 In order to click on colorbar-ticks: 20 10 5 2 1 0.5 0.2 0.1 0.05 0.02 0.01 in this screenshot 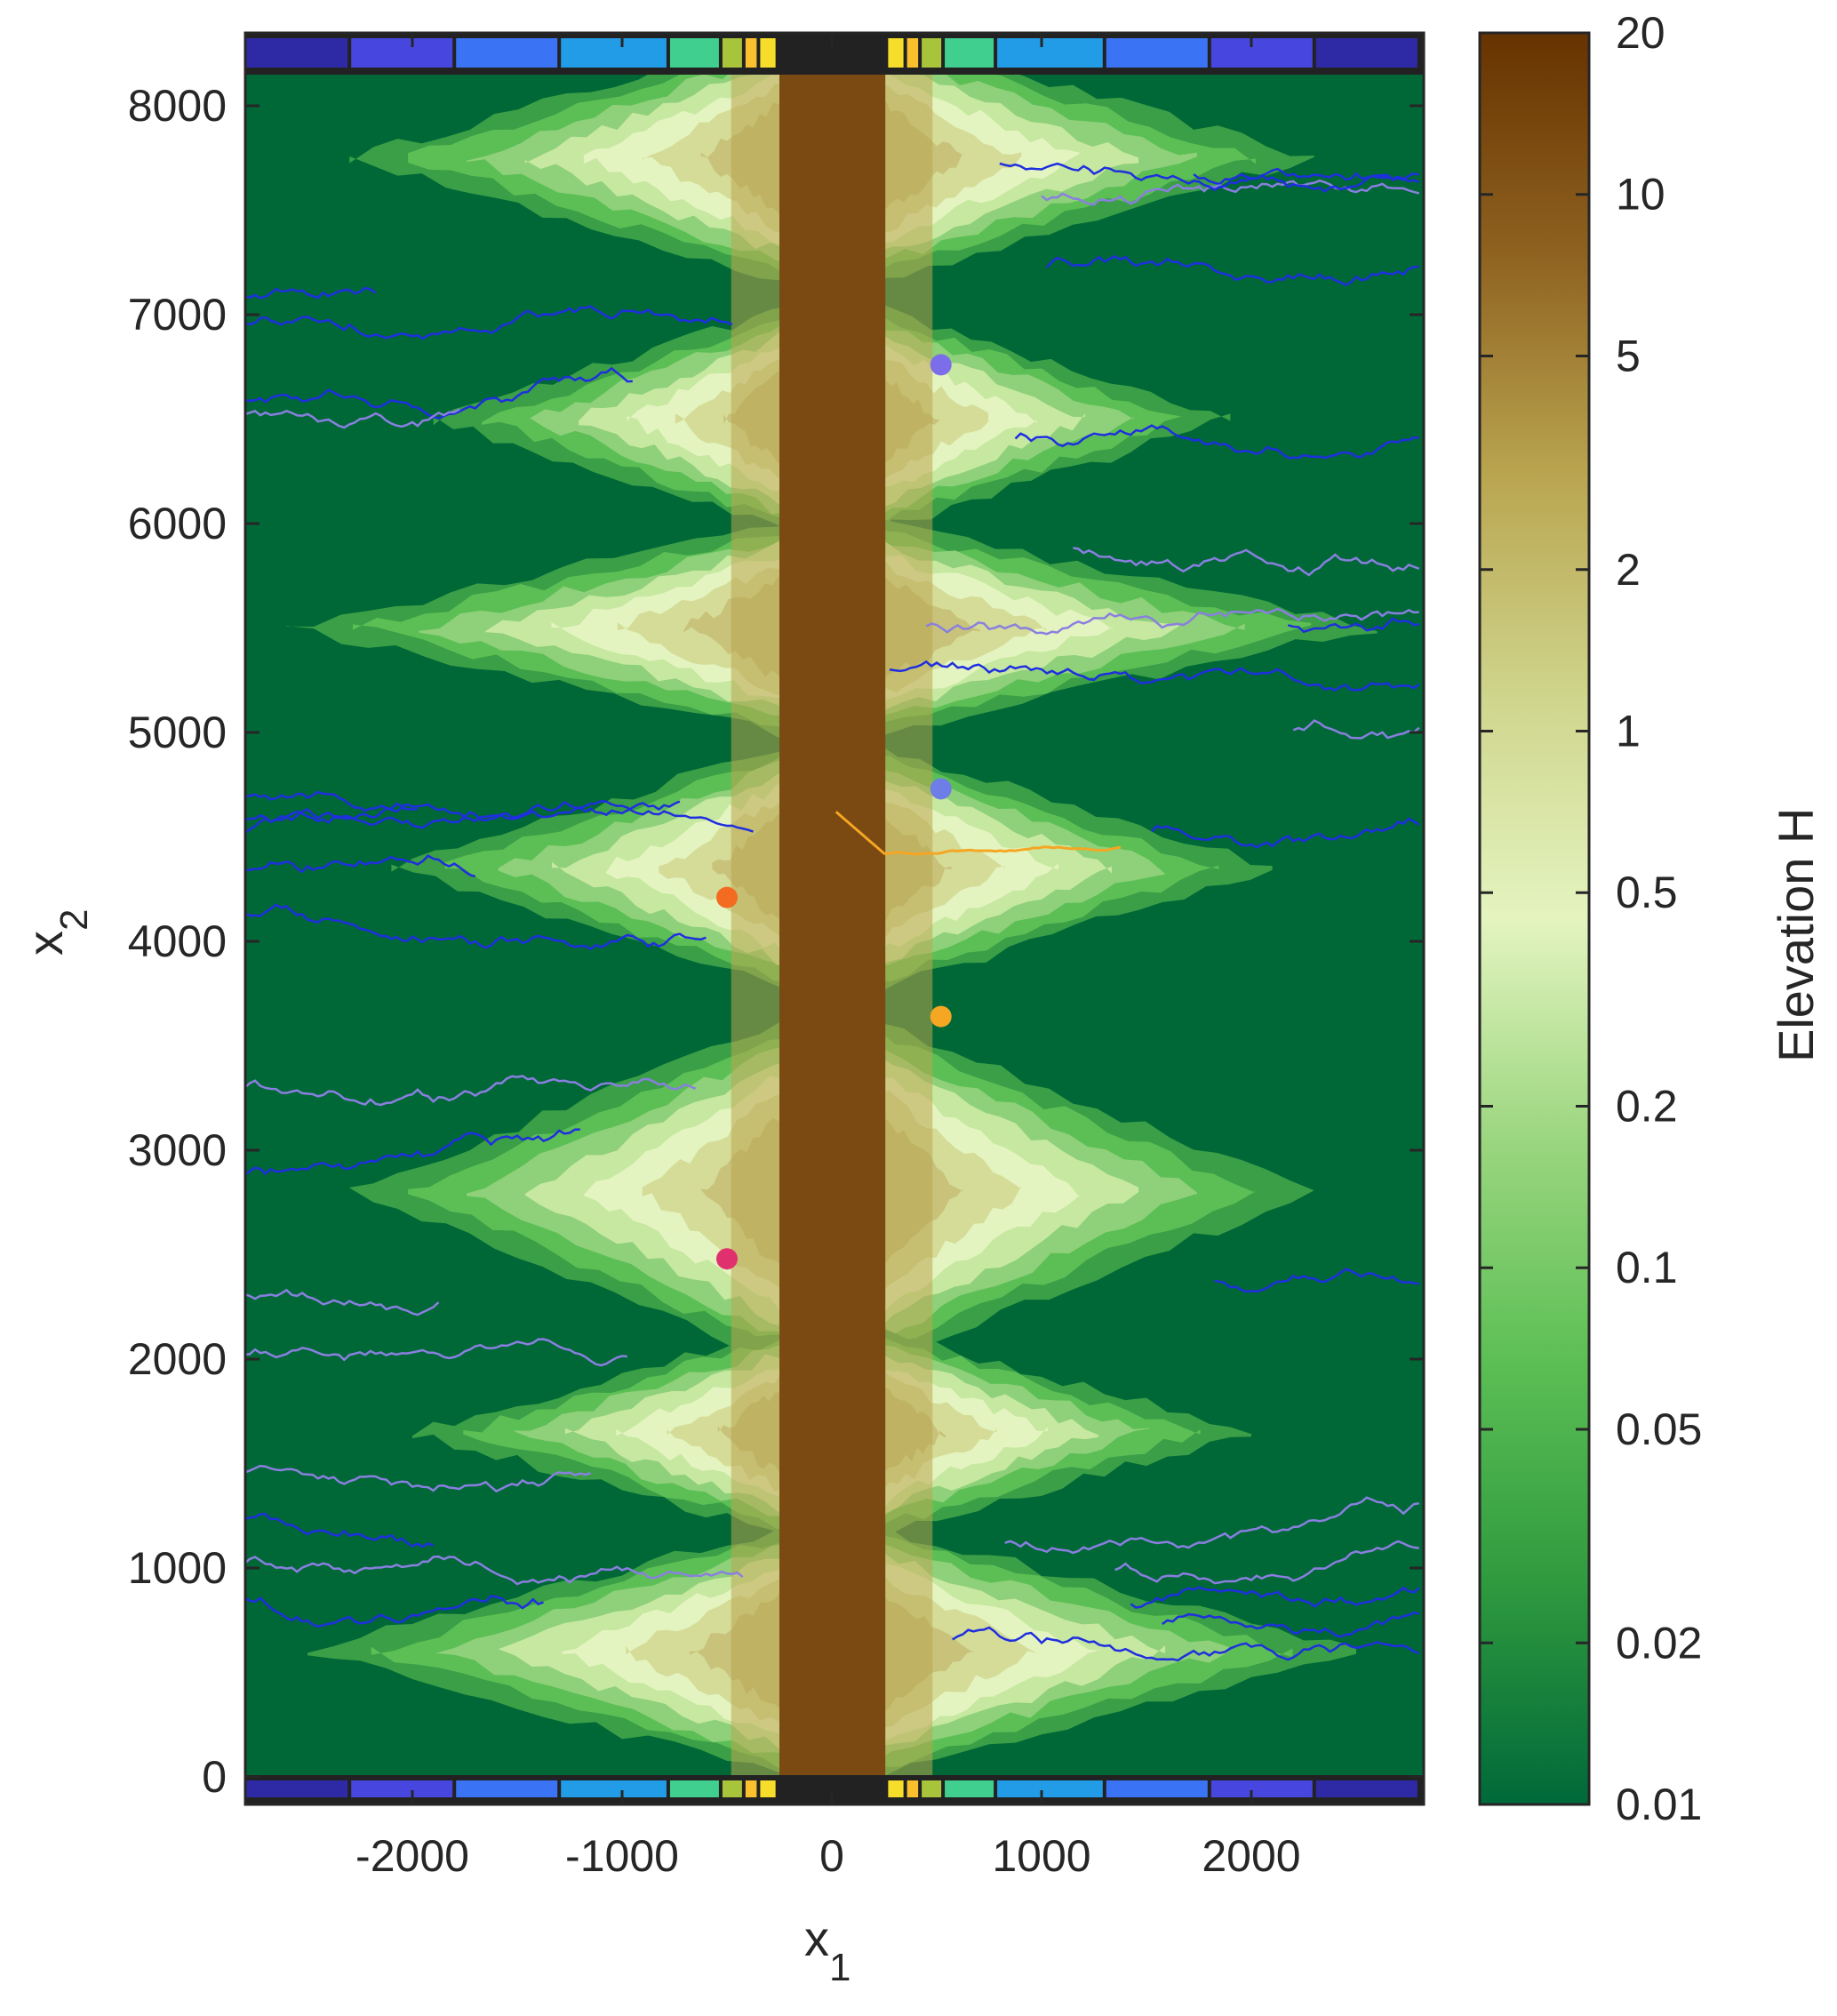, I will do `click(1591, 918)`.